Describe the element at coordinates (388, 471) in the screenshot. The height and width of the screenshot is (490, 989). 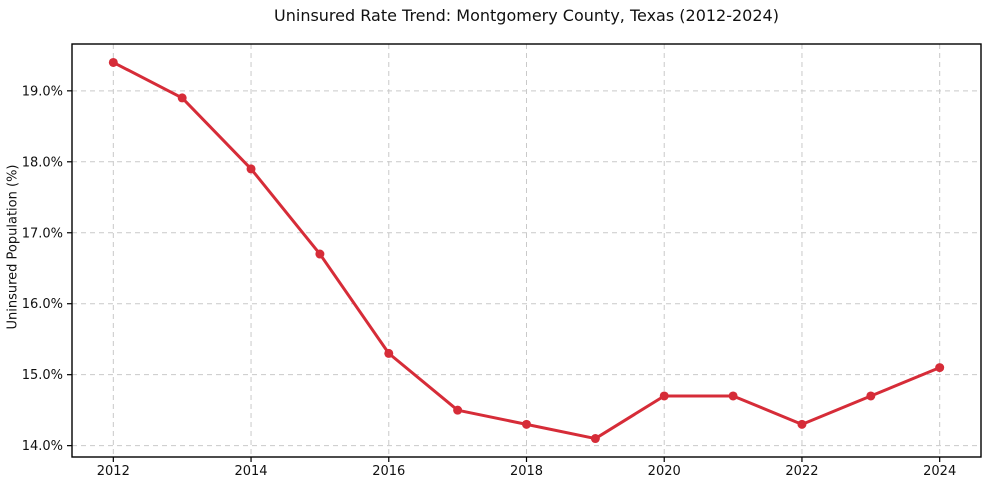
I see `x-tick-label: 2016` at that location.